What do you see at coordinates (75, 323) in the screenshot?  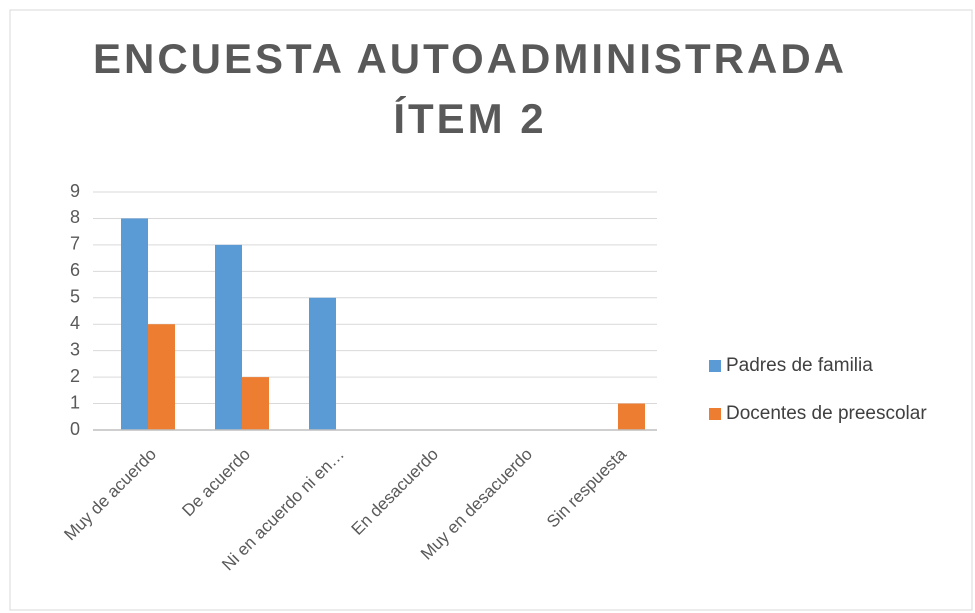 I see `y-tick-label: 4` at bounding box center [75, 323].